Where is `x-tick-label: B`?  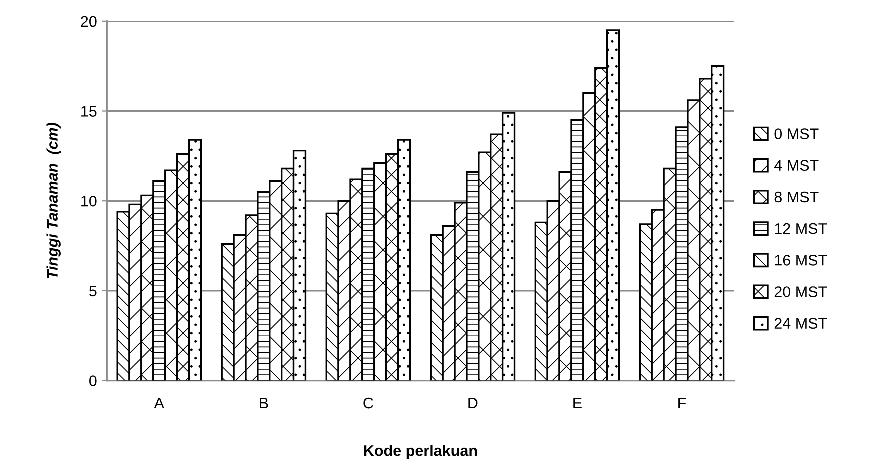 x-tick-label: B is located at coordinates (264, 403).